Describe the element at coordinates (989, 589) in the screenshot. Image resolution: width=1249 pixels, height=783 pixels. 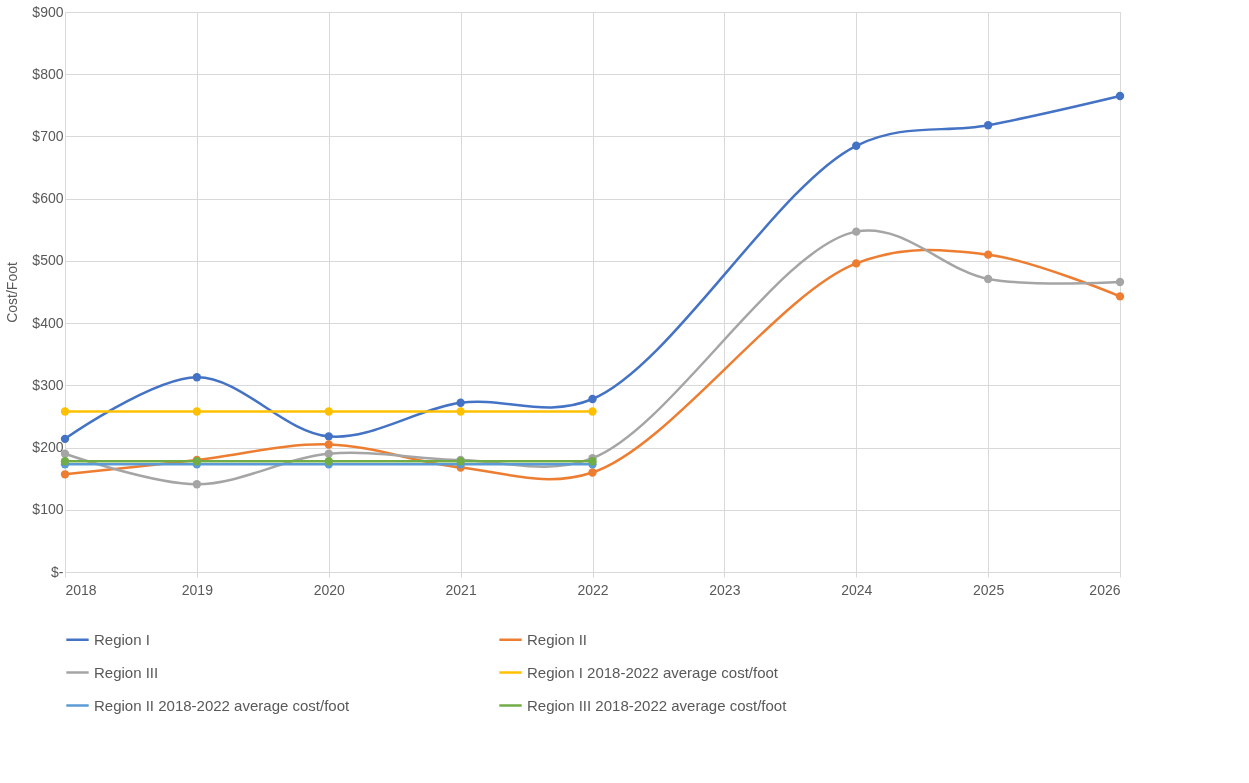
I see `x-tick-label: 2025` at that location.